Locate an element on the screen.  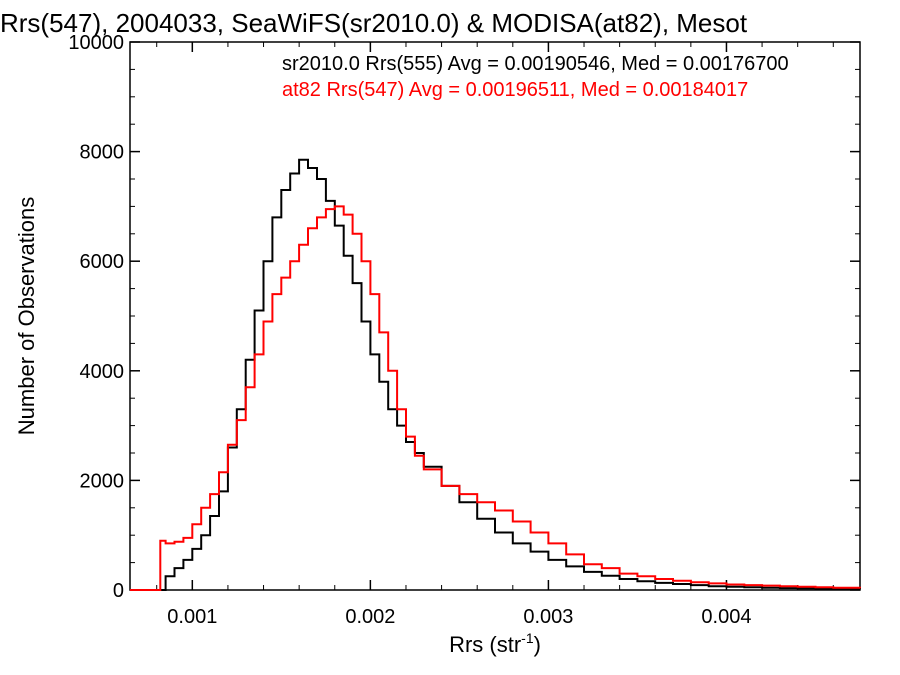
y-axis-label: Number of Observations is located at coordinates (26, 316).